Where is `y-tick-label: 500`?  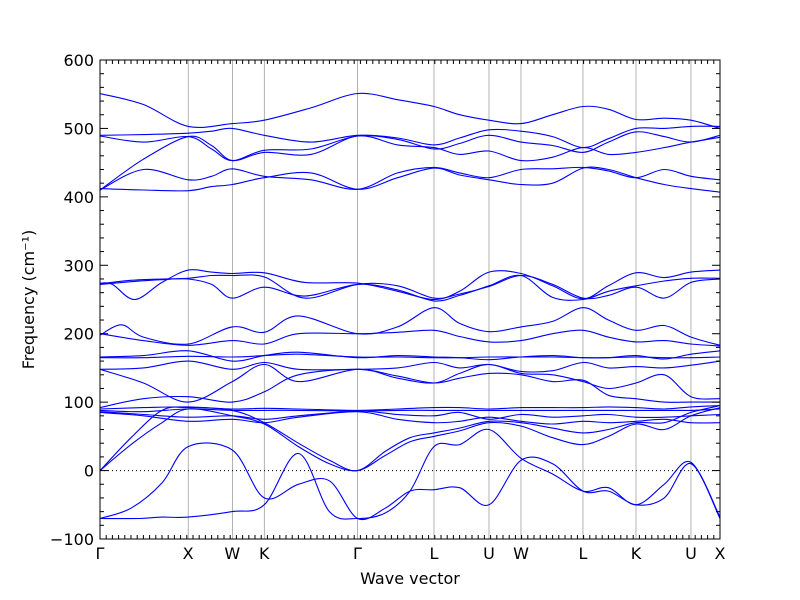
y-tick-label: 500 is located at coordinates (78, 128).